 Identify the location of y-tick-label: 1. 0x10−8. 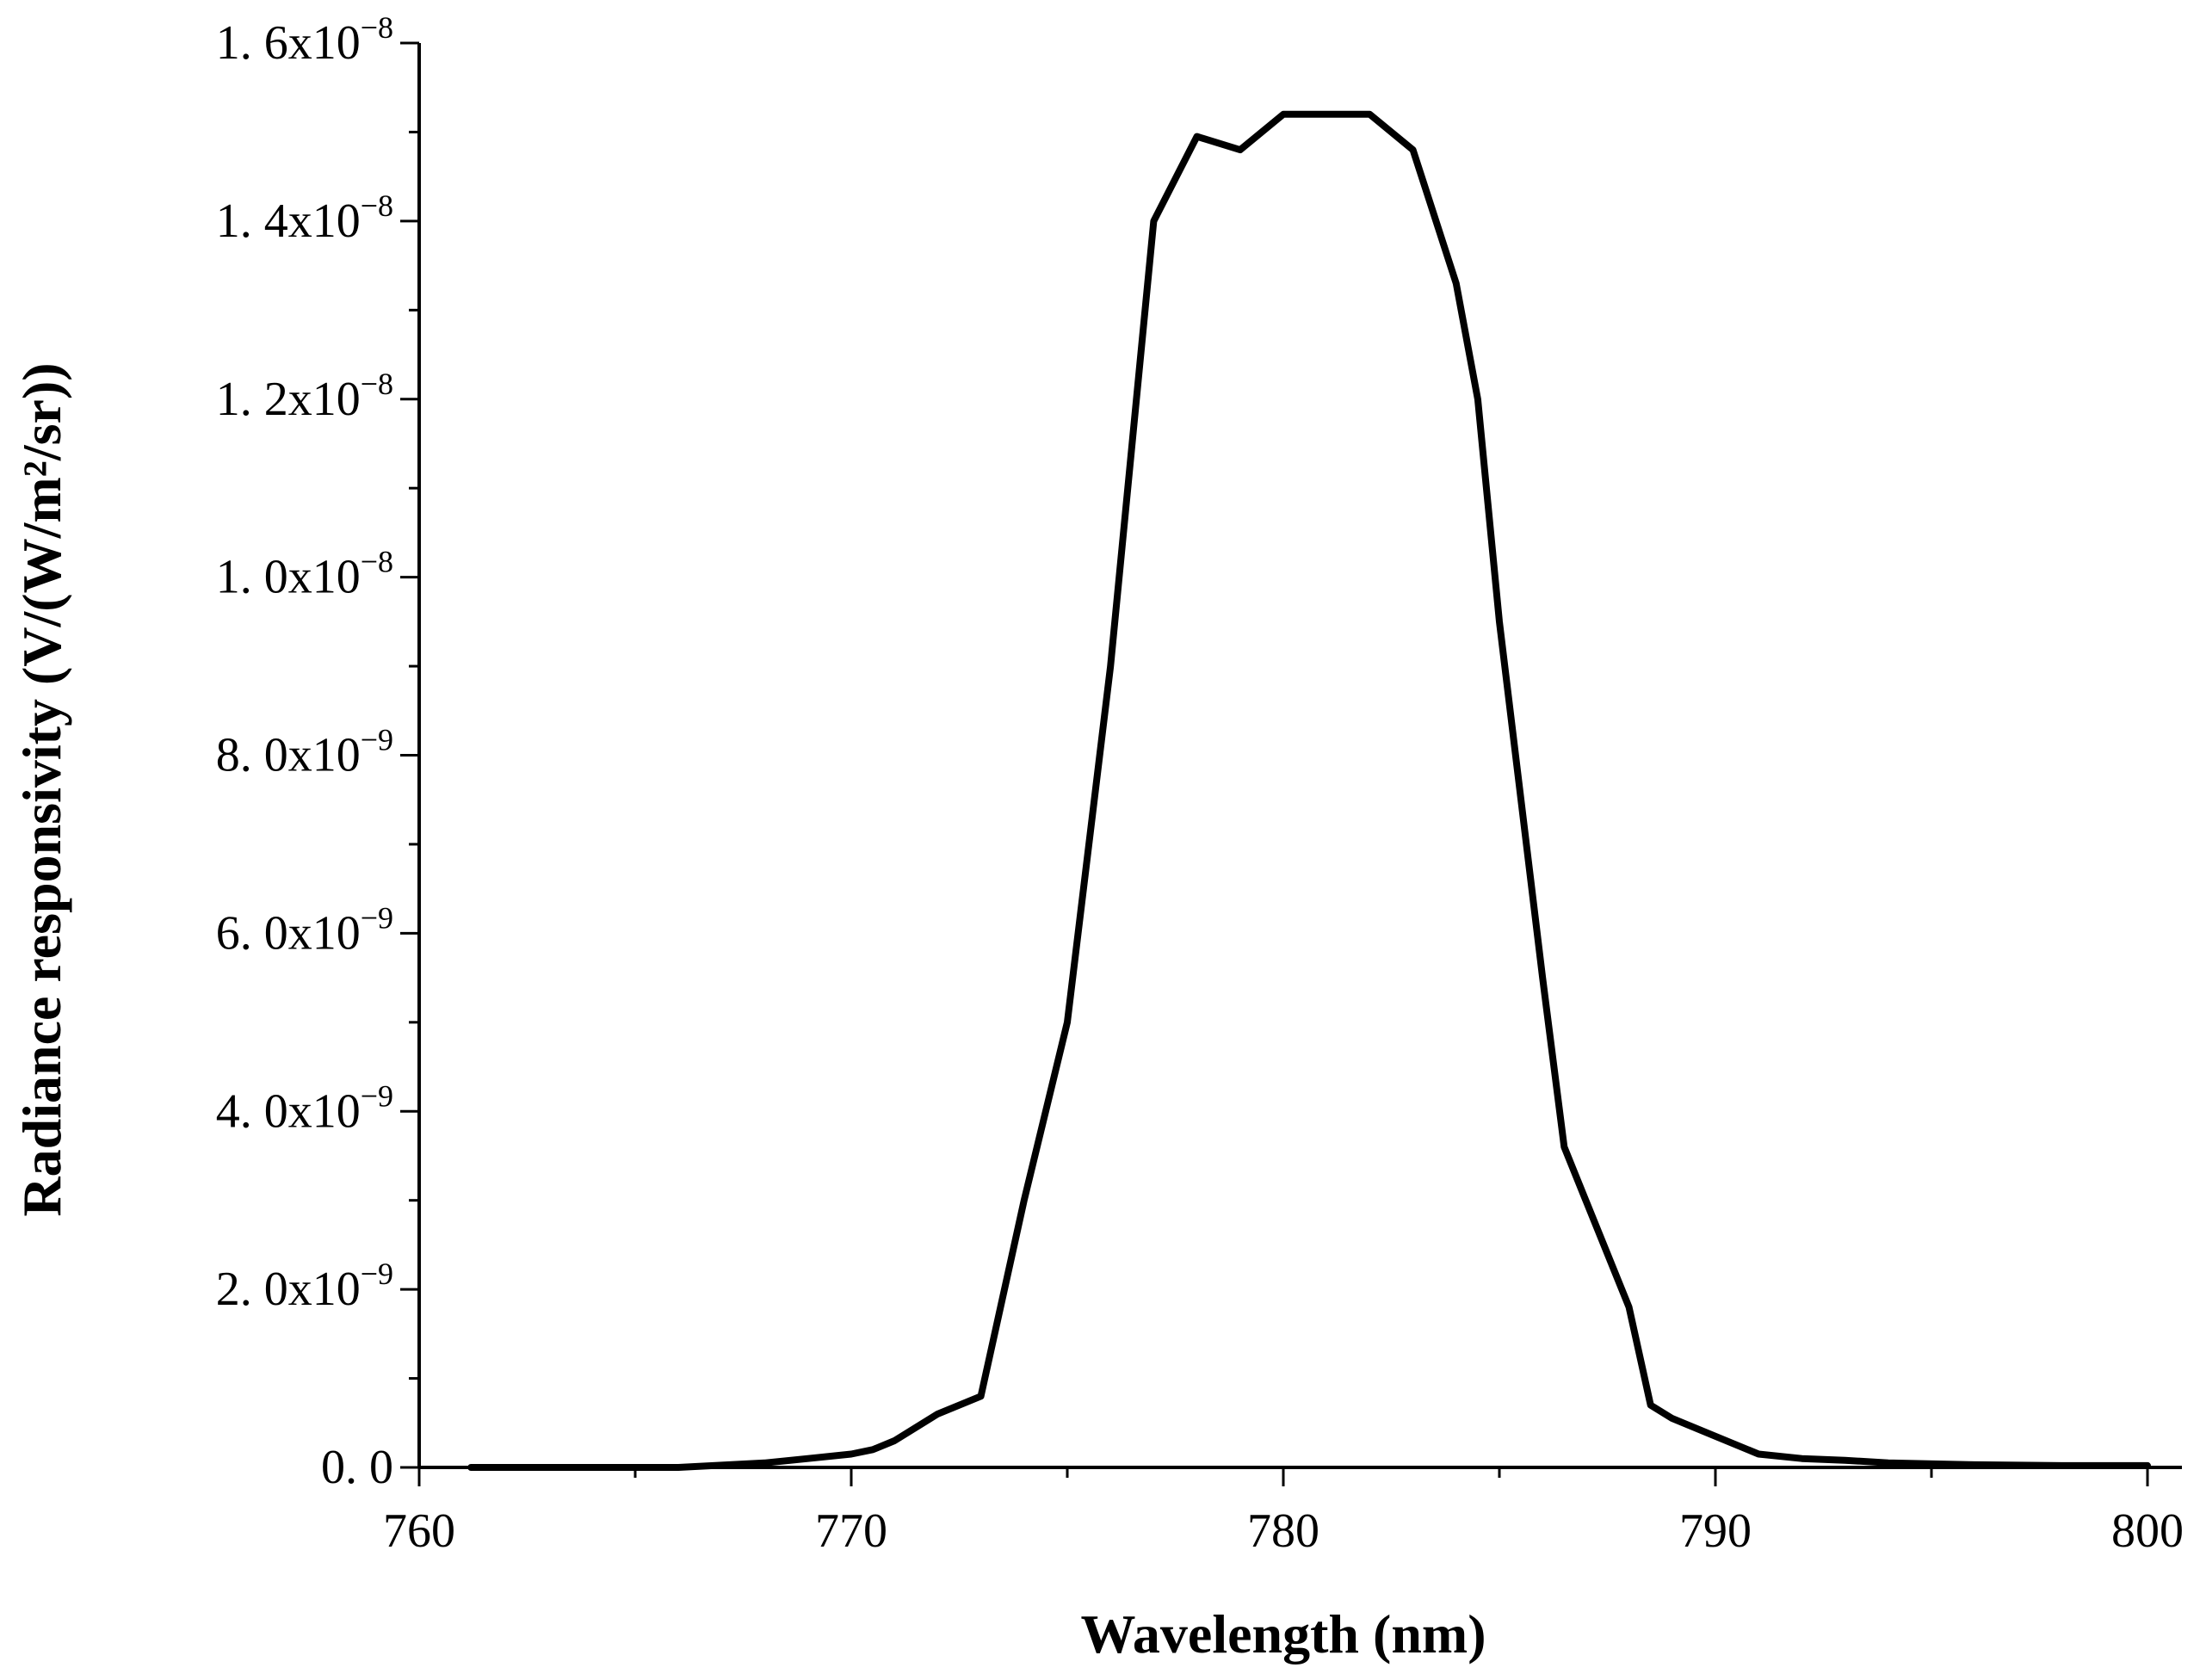
(304, 574).